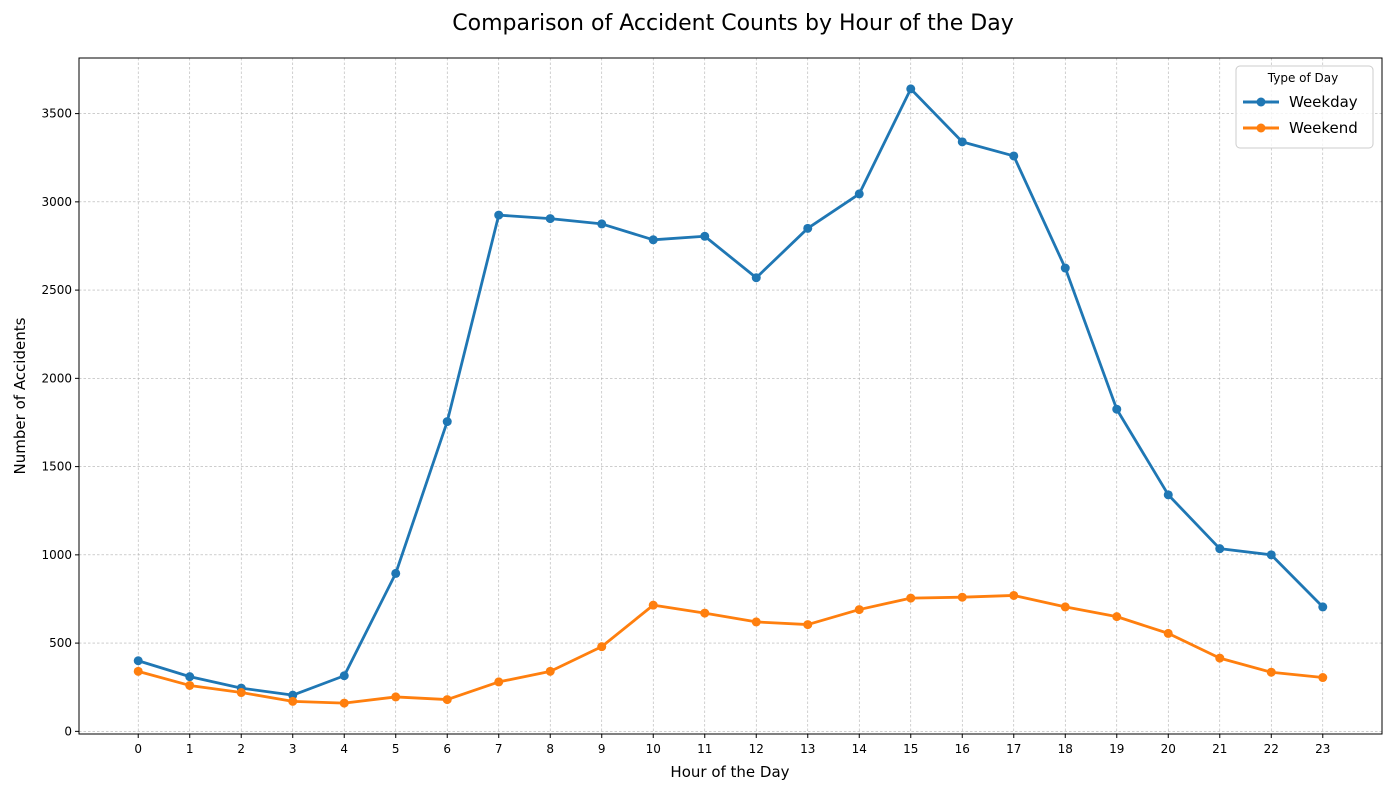 Image resolution: width=1390 pixels, height=790 pixels. What do you see at coordinates (190, 749) in the screenshot?
I see `x-tick-label: 1` at bounding box center [190, 749].